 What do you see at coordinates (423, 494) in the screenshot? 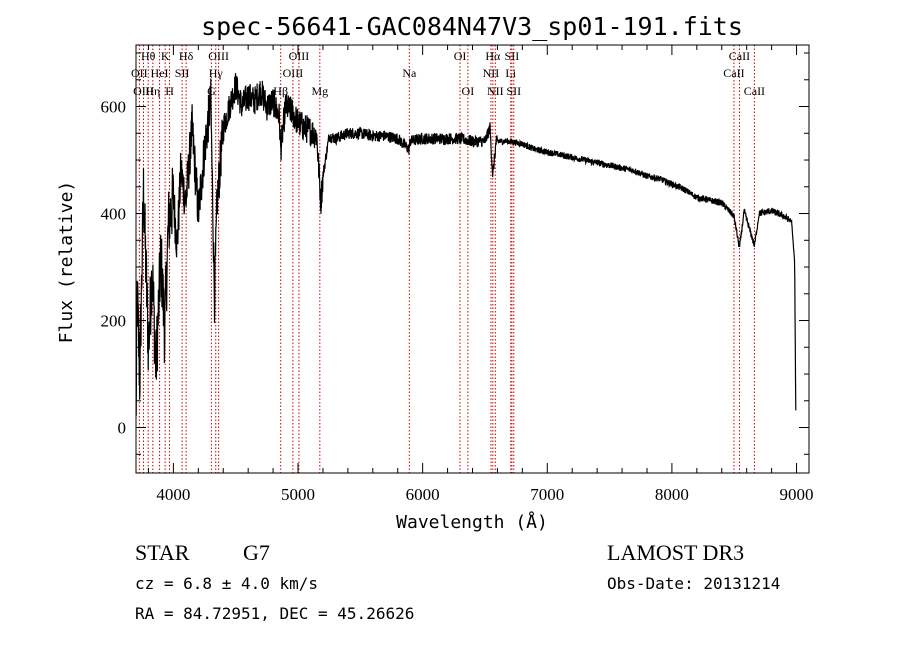
I see `x-tick-label: 6000` at bounding box center [423, 494].